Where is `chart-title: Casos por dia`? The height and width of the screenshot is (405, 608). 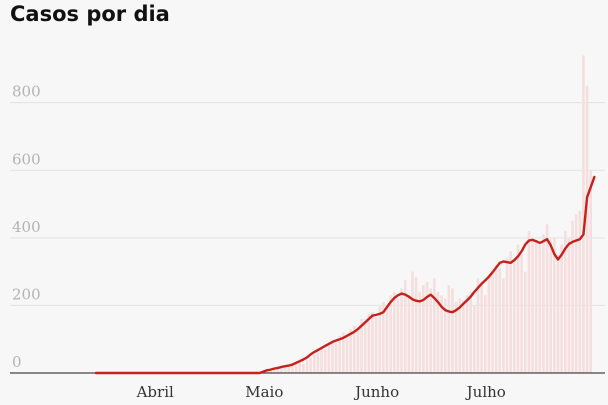
chart-title: Casos por dia is located at coordinates (90, 14).